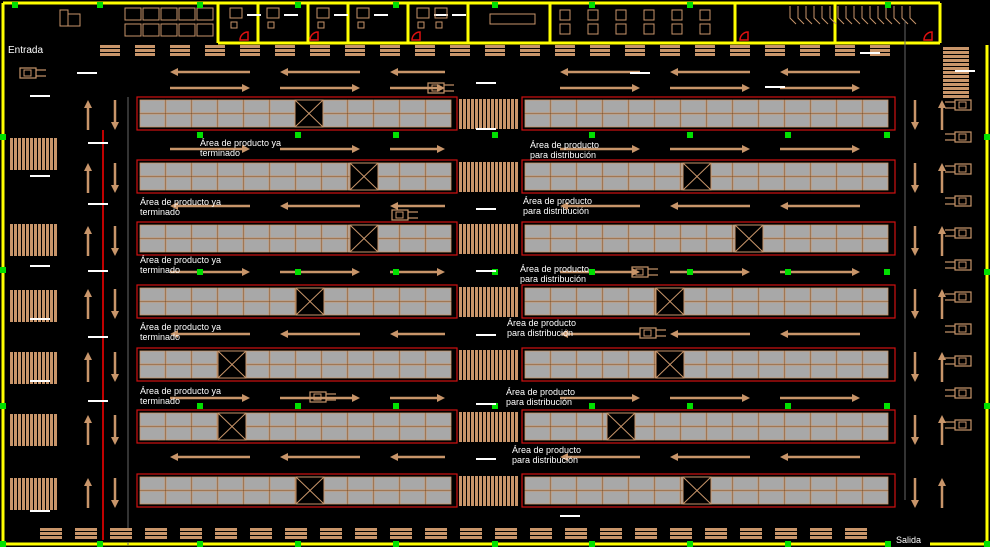 The image size is (990, 547). What do you see at coordinates (546, 455) in the screenshot?
I see `distribution-area-label: Área de producto para distribución` at bounding box center [546, 455].